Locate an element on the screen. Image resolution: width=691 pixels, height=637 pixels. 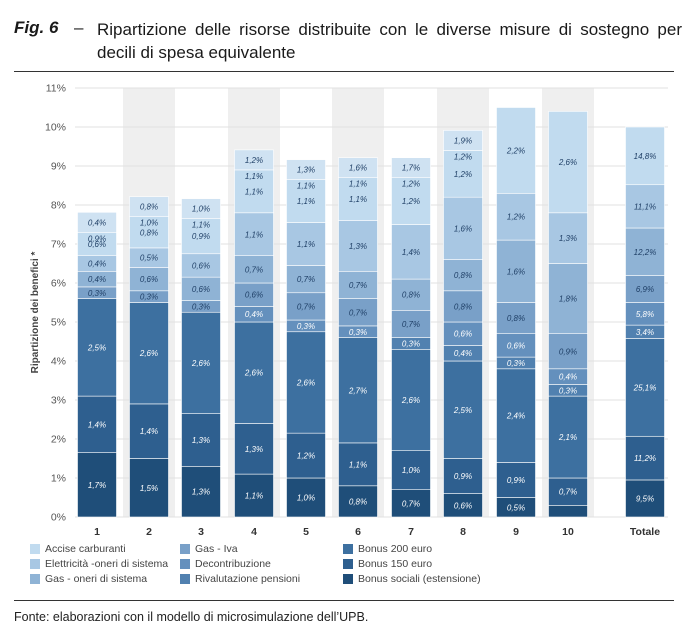
legend-item: Elettricità -oneri di sistema is located at coordinates (99, 564).